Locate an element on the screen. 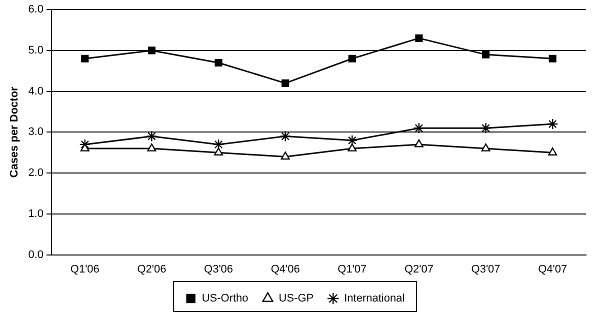  x-tick-label: Q1'06 is located at coordinates (85, 269).